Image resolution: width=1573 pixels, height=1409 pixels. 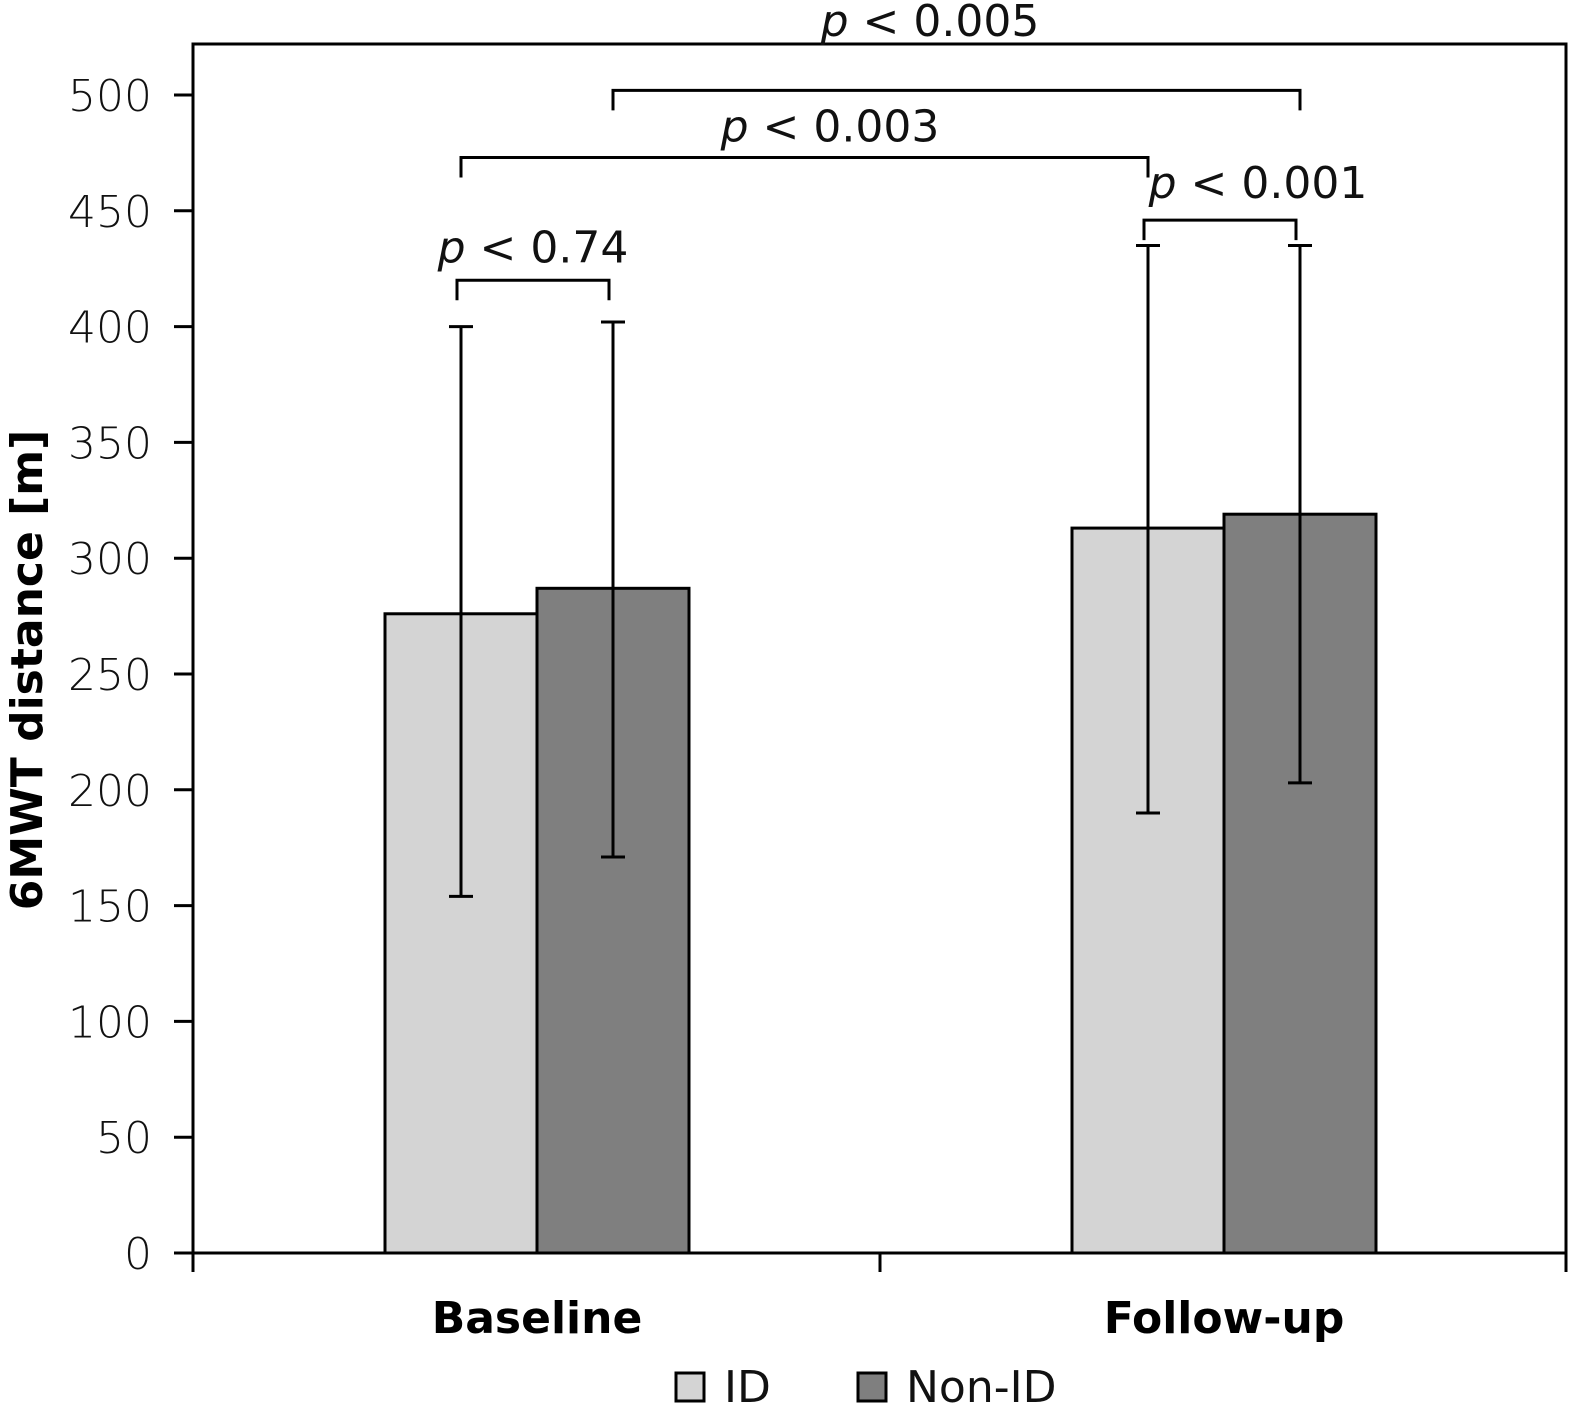 I want to click on p-value-label: p < 0.005, so click(x=930, y=23).